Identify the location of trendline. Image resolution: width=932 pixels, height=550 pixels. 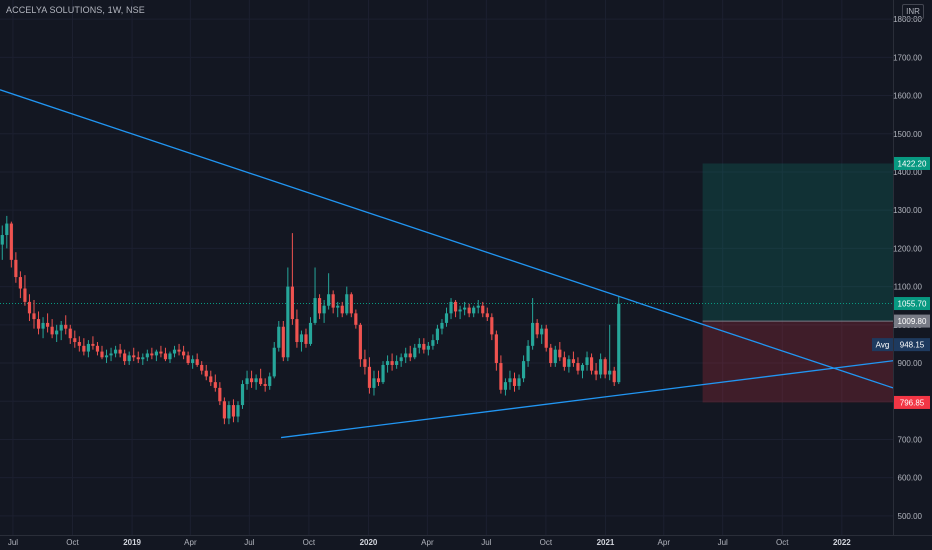
(587, 399).